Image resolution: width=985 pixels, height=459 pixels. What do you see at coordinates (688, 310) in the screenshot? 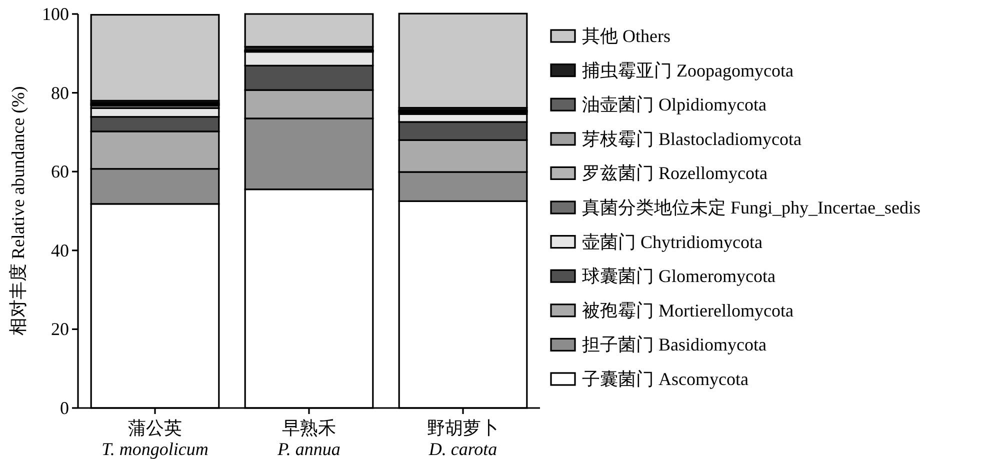
I see `legend-label: 被孢霉门 Mortierellomycota` at bounding box center [688, 310].